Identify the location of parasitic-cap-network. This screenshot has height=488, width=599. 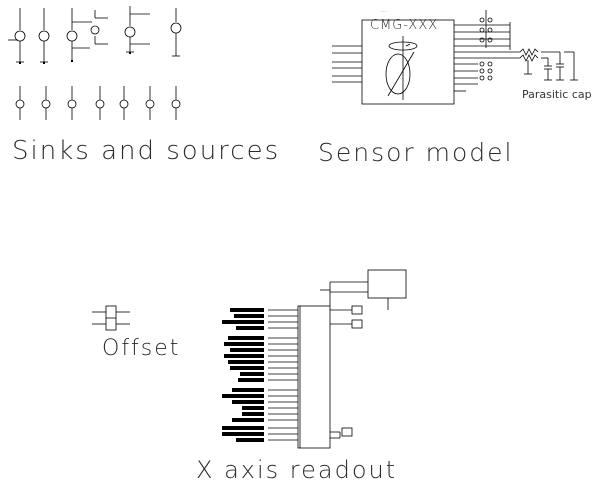
(548, 64).